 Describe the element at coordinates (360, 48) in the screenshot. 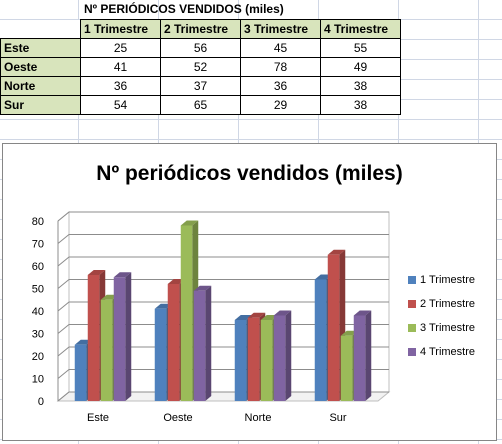

I see `value-cell: 55` at that location.